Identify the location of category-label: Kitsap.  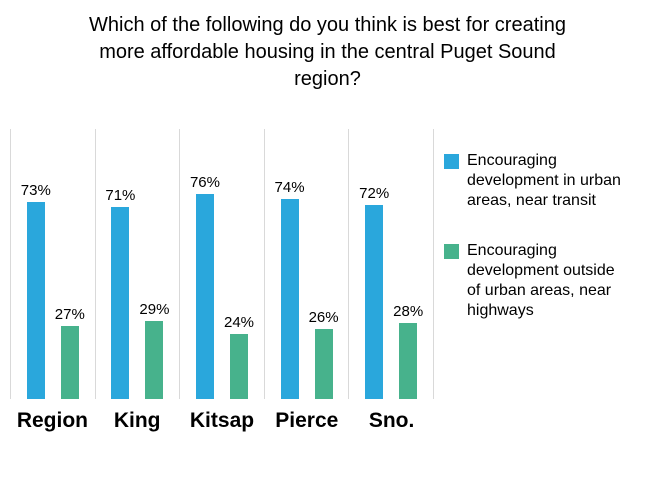
(222, 420).